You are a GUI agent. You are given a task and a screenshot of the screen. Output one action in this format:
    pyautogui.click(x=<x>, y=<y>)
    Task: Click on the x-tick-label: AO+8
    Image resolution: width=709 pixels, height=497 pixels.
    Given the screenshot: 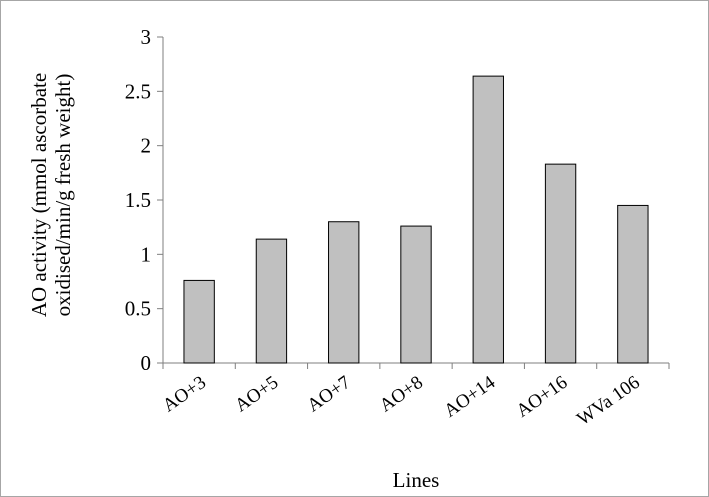 What is the action you would take?
    pyautogui.click(x=401, y=394)
    